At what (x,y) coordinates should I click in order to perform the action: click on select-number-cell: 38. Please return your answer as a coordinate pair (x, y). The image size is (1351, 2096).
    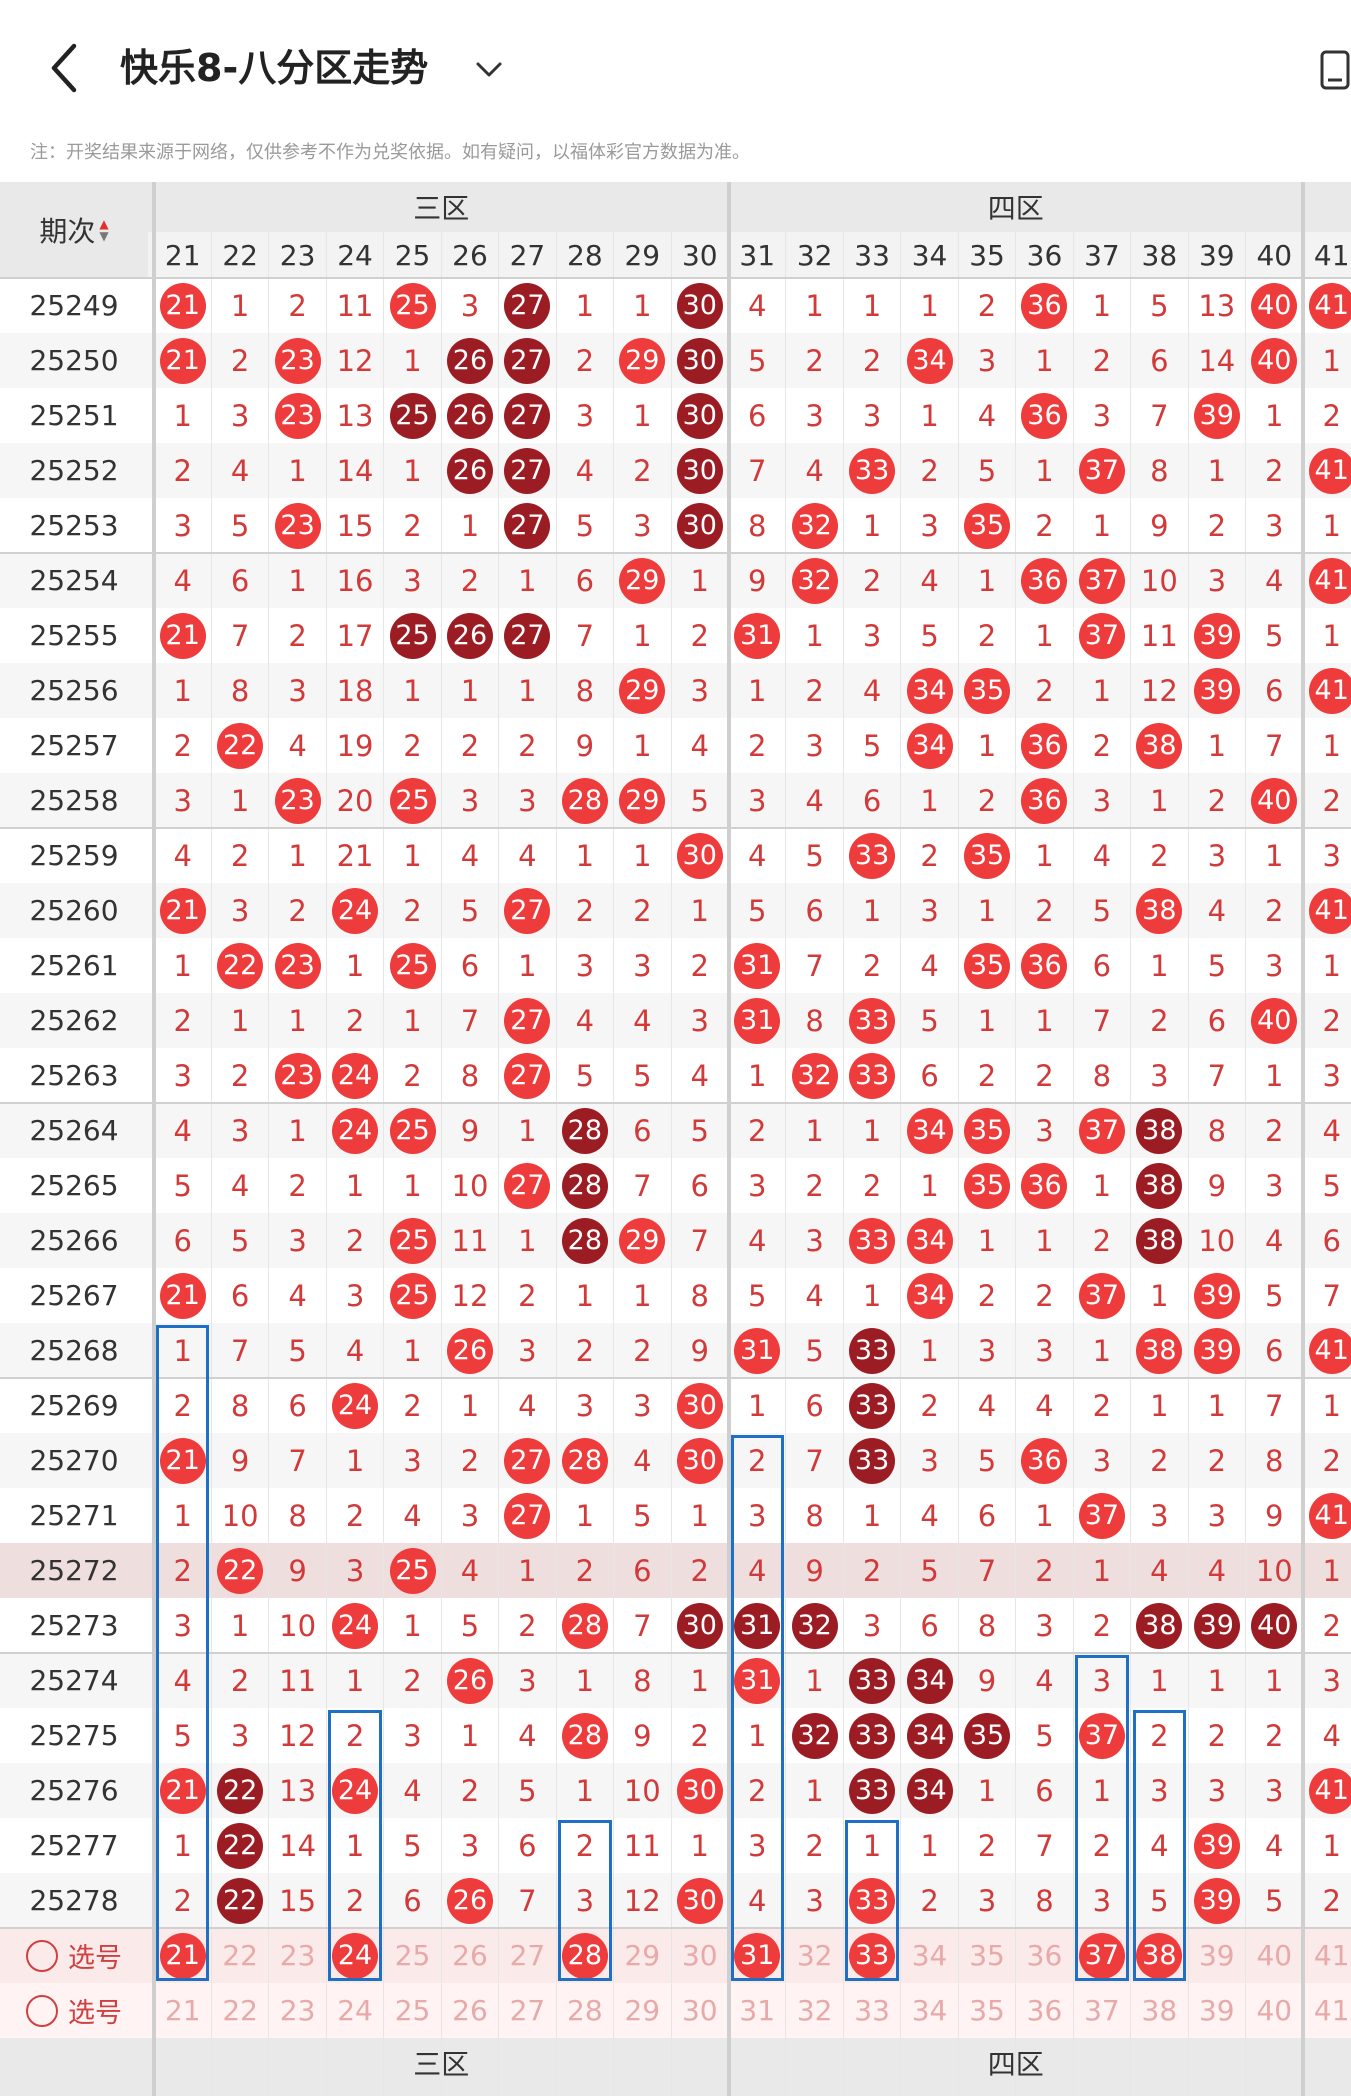
    Looking at the image, I should click on (1159, 1955).